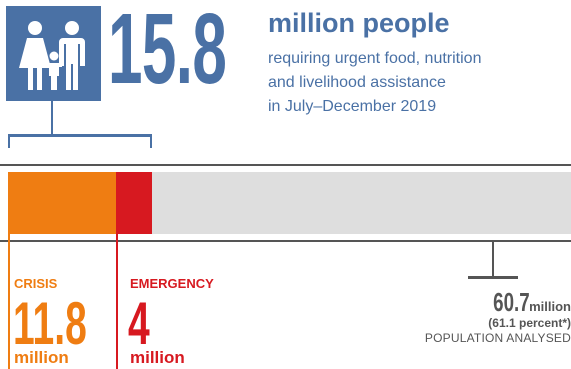 The image size is (571, 369). I want to click on family-icon, so click(53, 53).